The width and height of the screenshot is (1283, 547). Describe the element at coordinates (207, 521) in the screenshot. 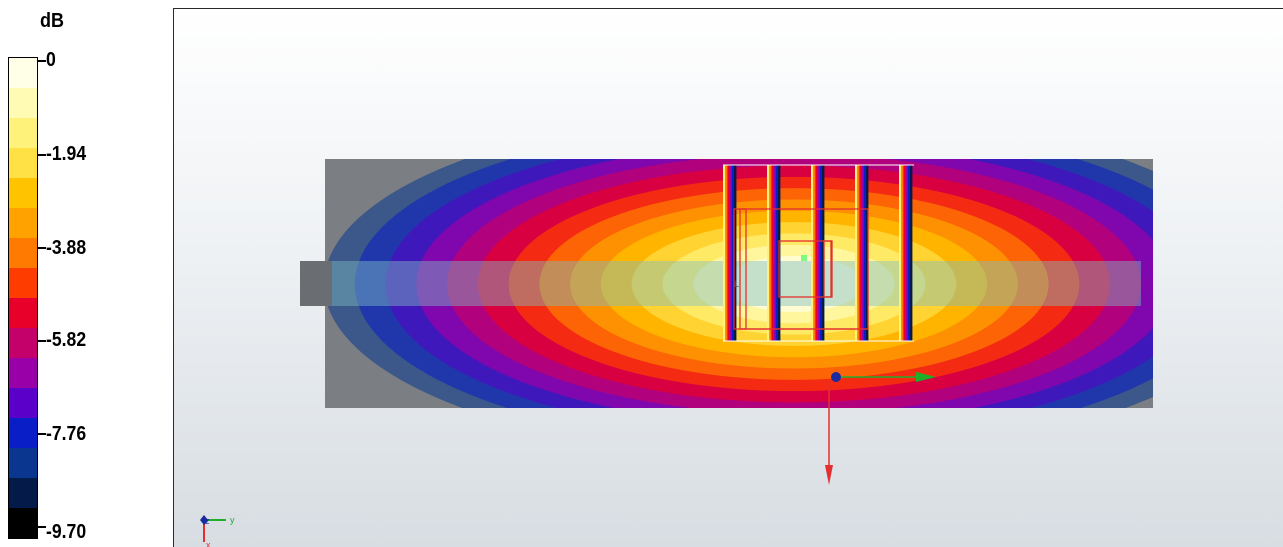

I see `axis-z-label: z` at that location.